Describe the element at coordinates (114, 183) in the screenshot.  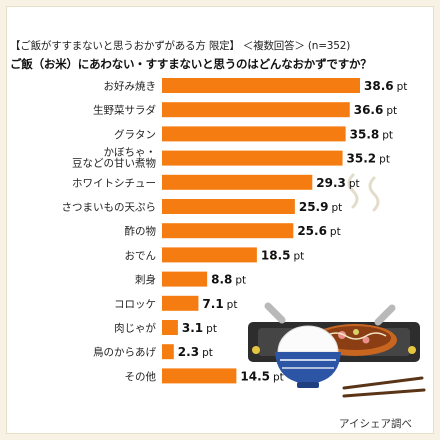
I see `category-label: ホワイトシチュー` at that location.